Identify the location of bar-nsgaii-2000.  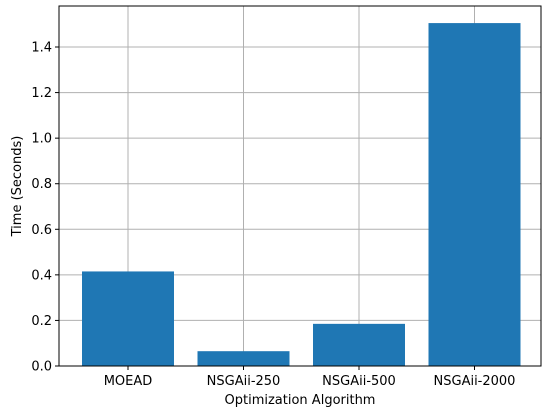
(474, 194).